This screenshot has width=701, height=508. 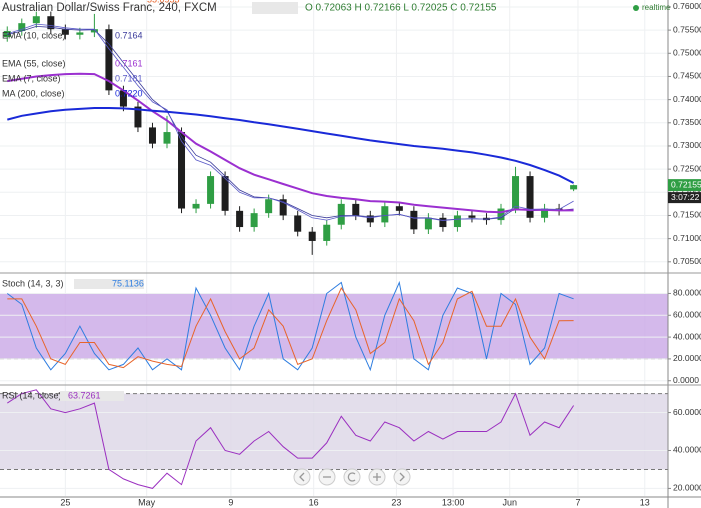 I want to click on countdown-tag, so click(x=684, y=198).